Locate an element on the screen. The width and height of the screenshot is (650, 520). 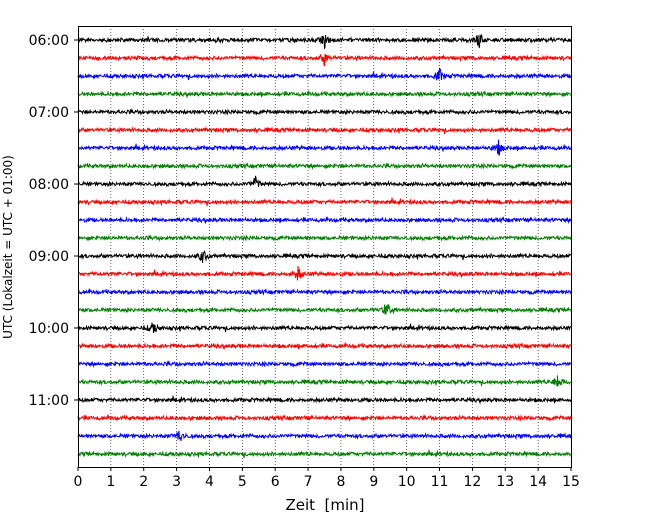
x-tick-label: 4 is located at coordinates (209, 482).